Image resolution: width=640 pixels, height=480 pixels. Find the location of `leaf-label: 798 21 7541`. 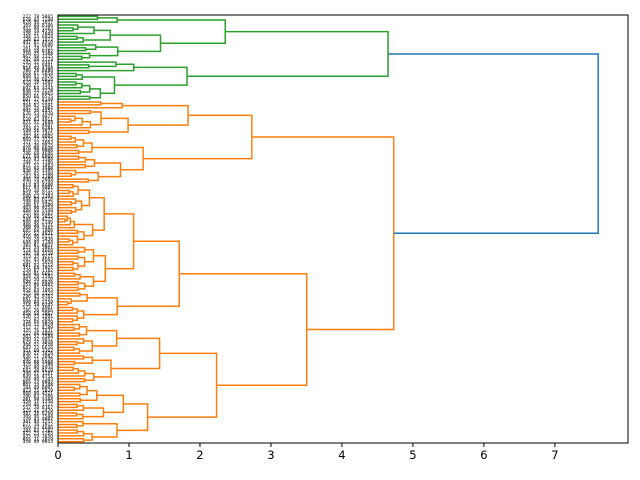

leaf-label: 798 21 7541 is located at coordinates (38, 86).